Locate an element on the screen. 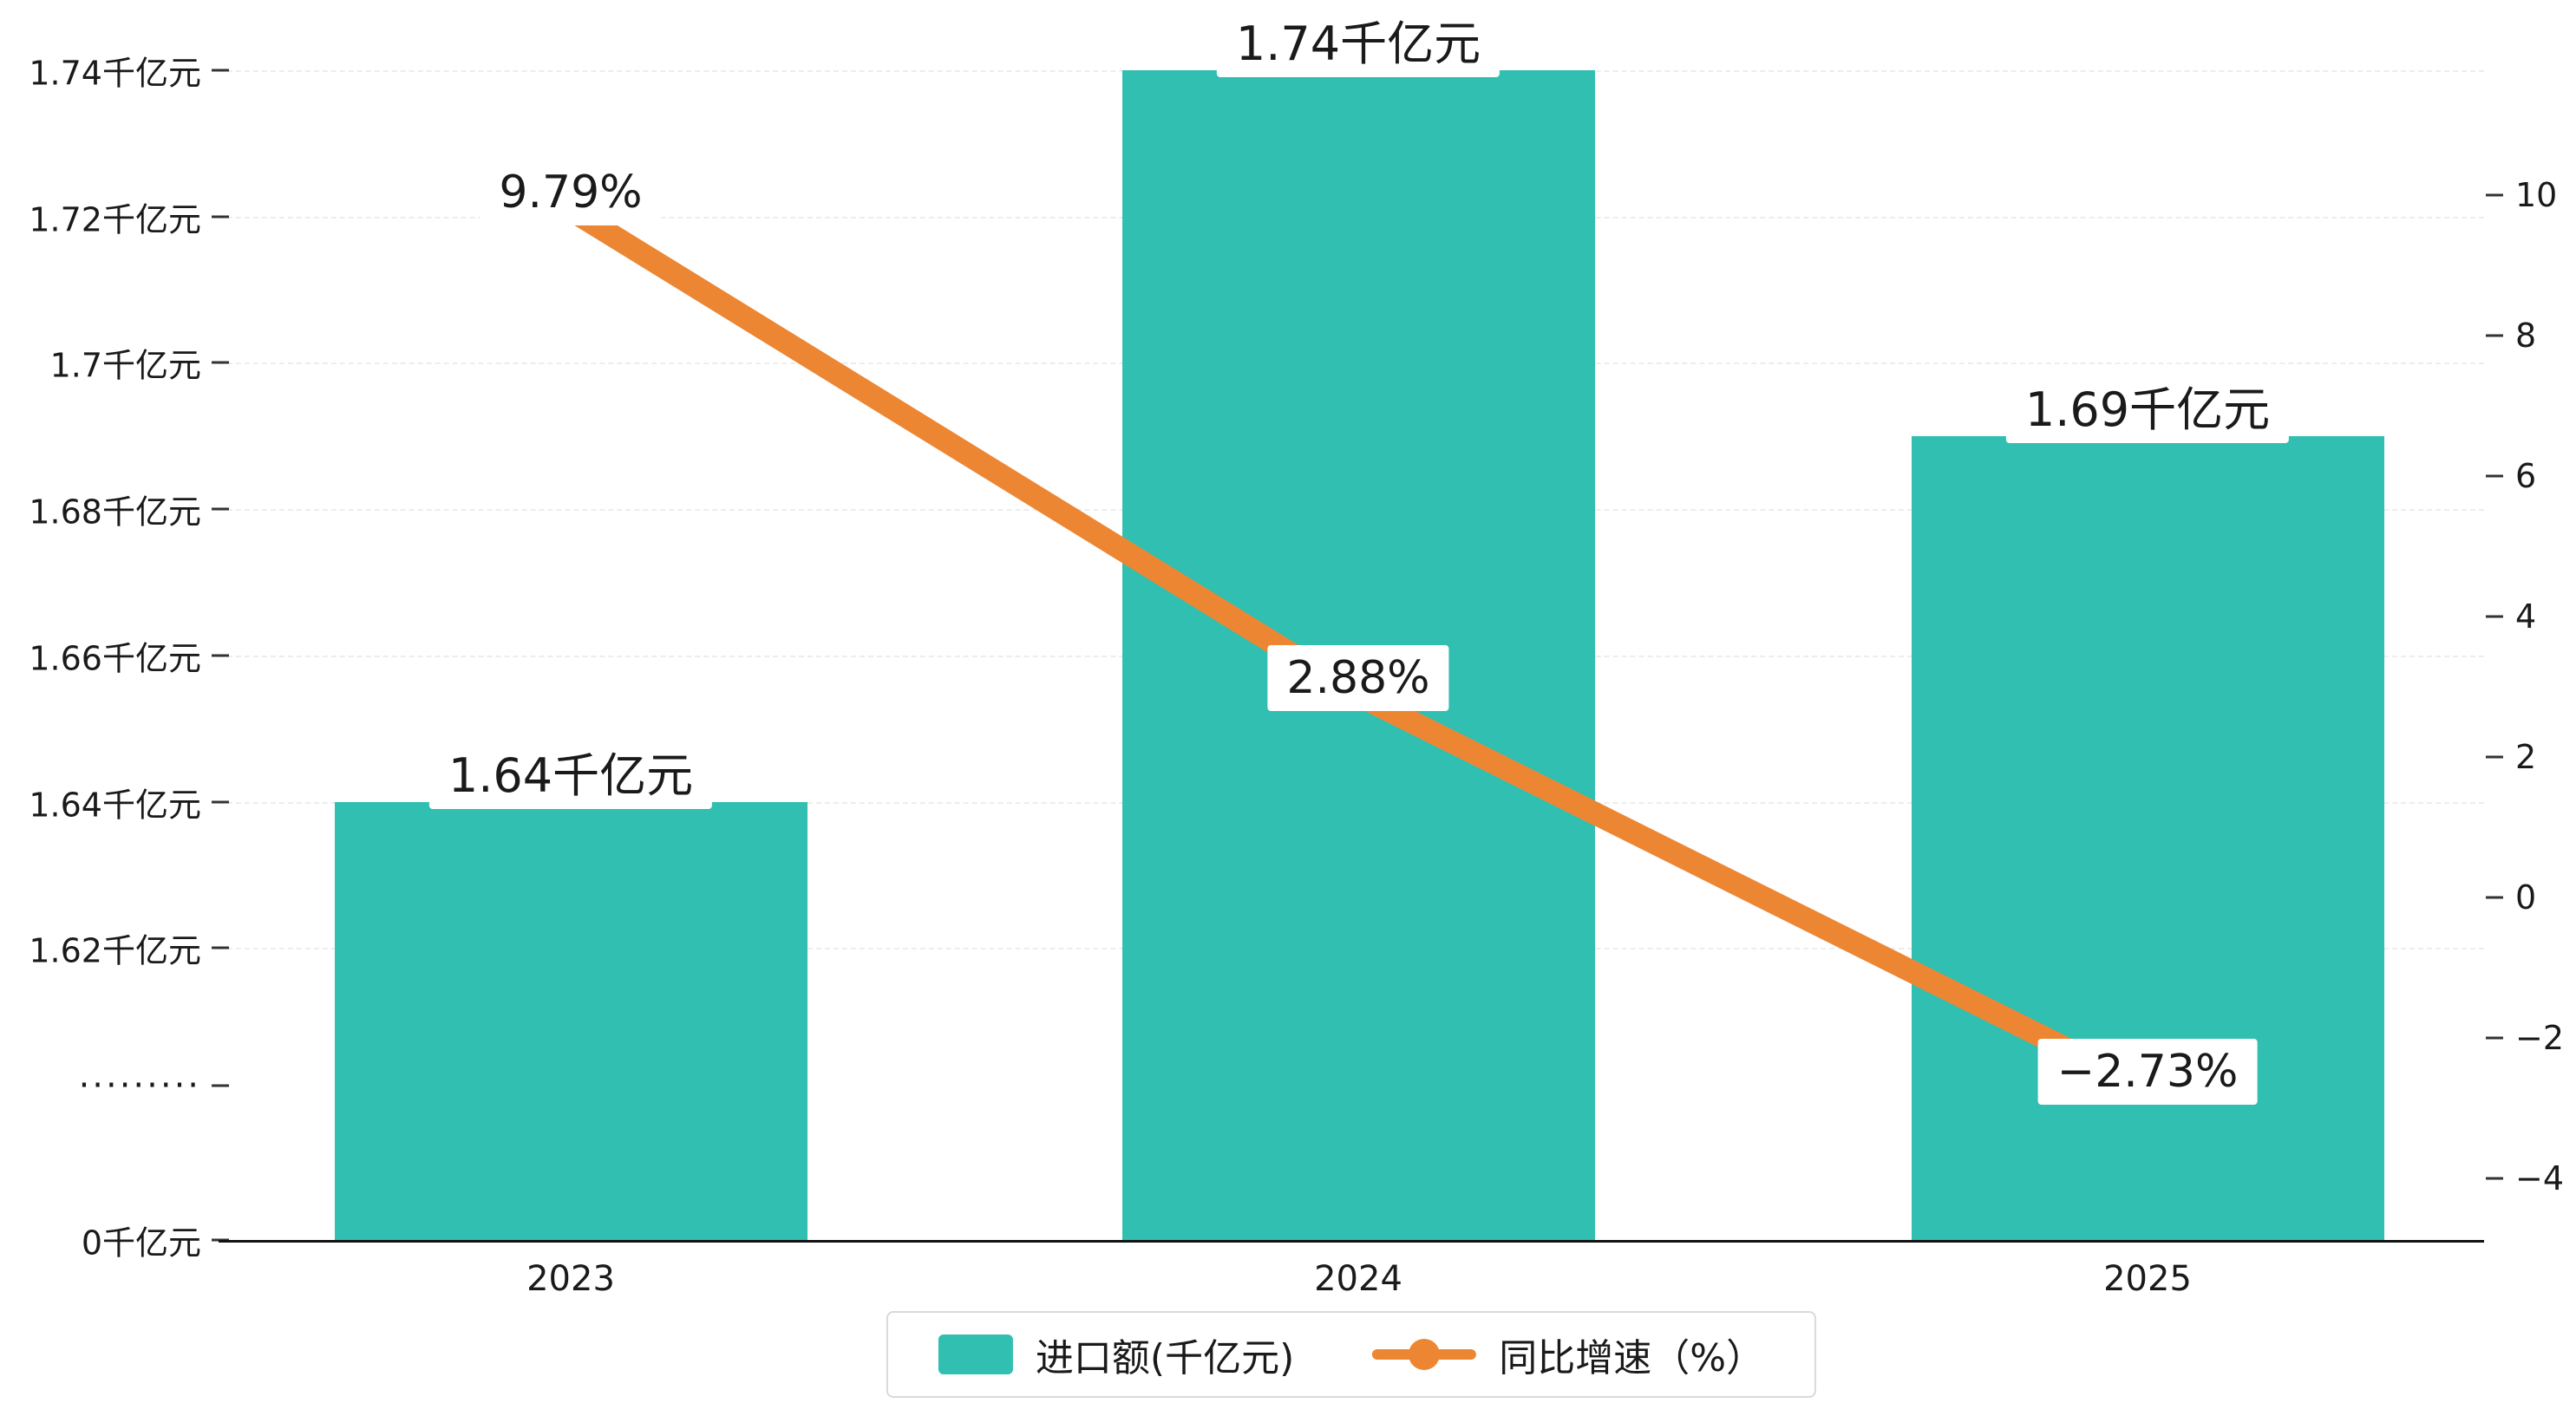 Image resolution: width=2576 pixels, height=1416 pixels. line-marker-dot-icon is located at coordinates (1425, 1354).